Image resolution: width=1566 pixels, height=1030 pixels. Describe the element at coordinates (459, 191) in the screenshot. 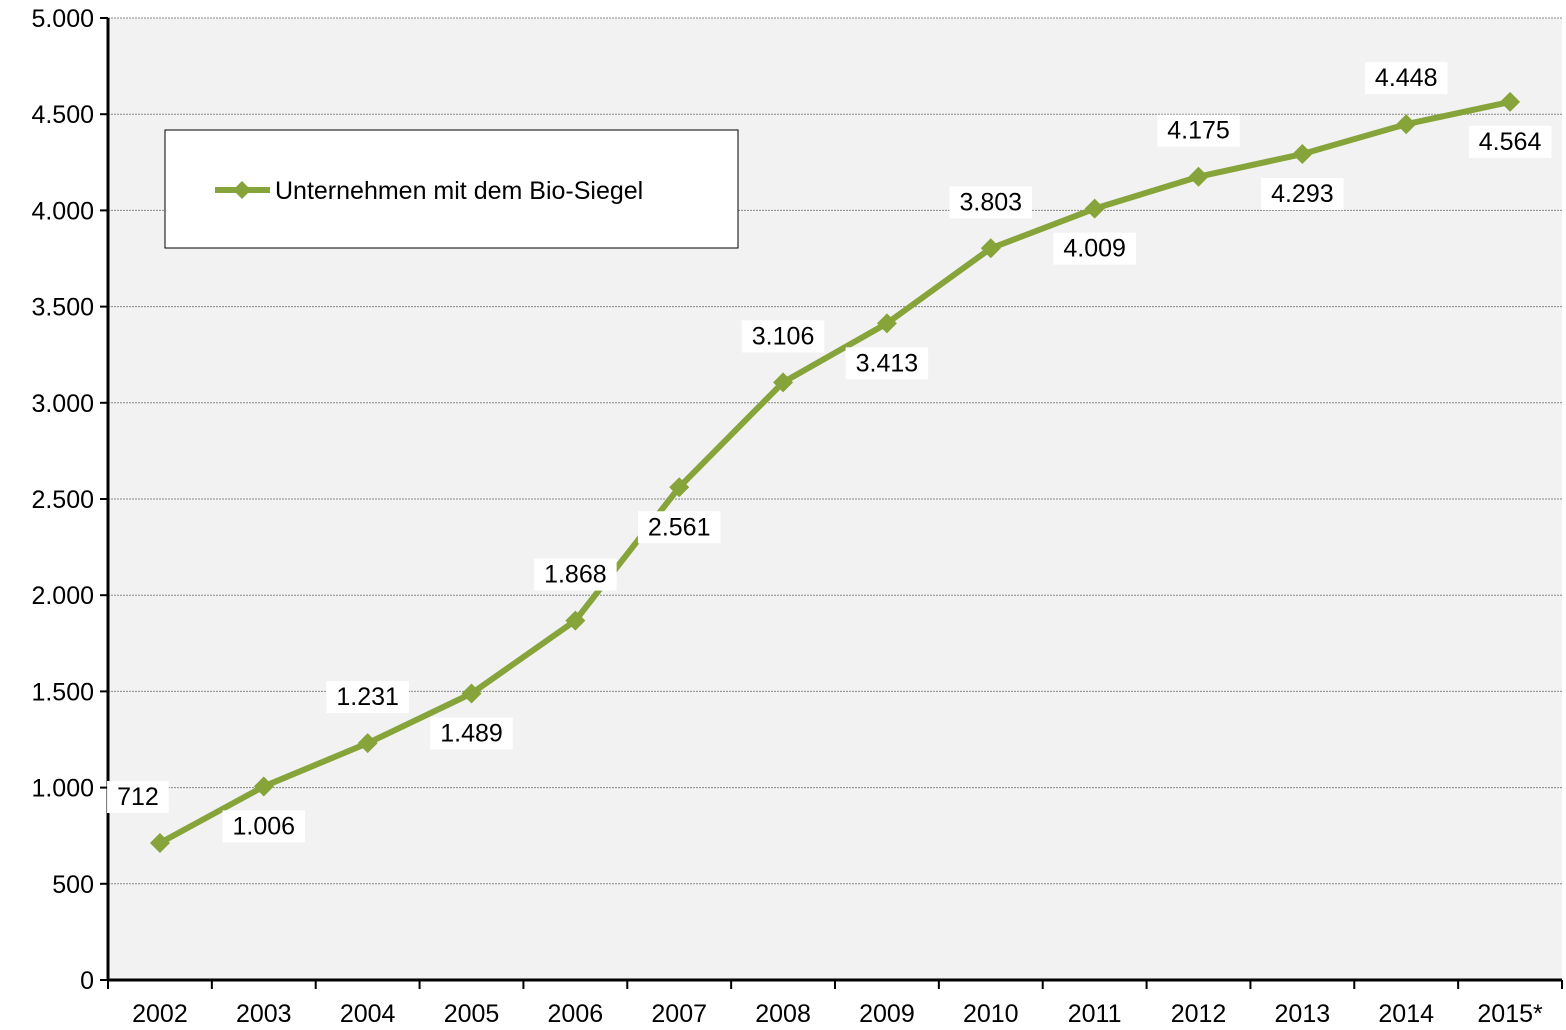

I see `legend-label: Unternehmen mit dem Bio-Siegel` at that location.